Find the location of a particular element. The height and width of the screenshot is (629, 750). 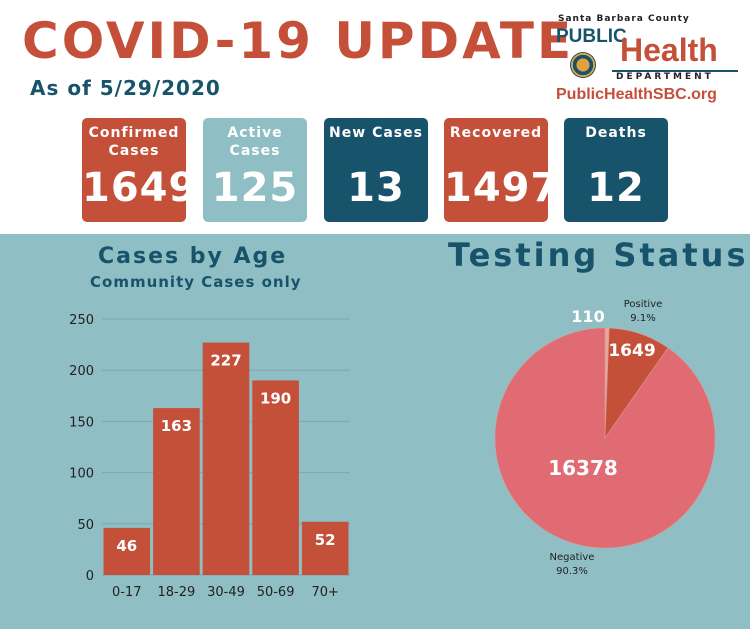

stat-value: 1497 is located at coordinates (502, 188).